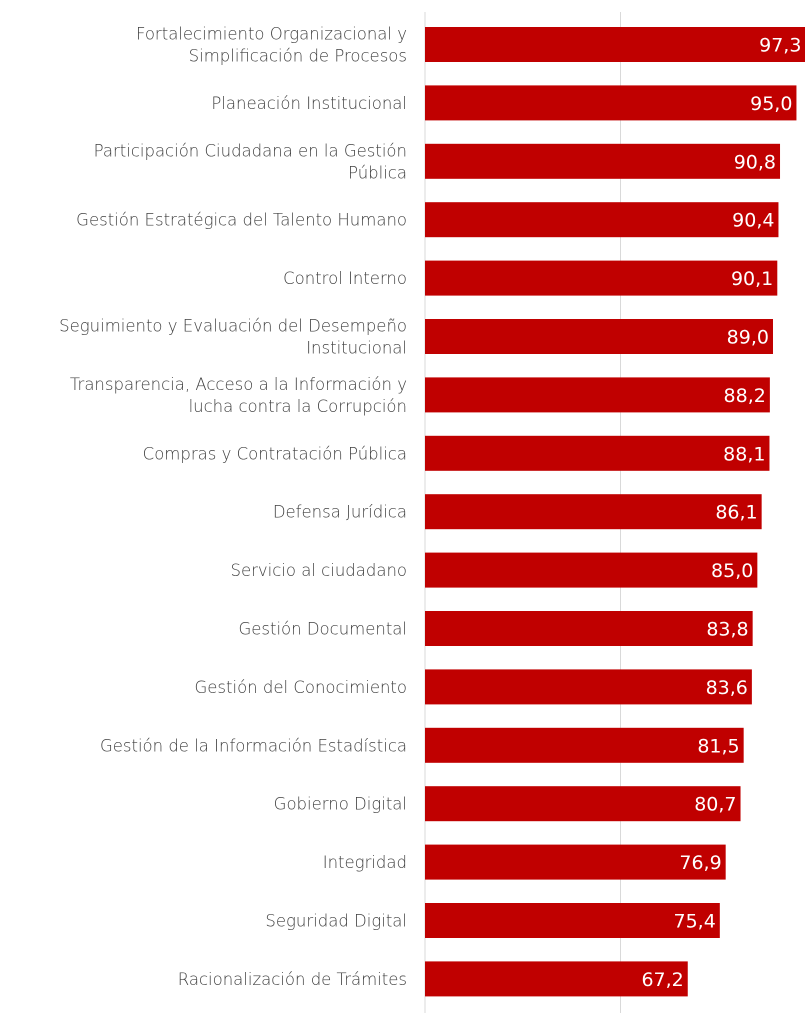 This screenshot has height=1013, width=805. What do you see at coordinates (662, 980) in the screenshot?
I see `bar-value-label: 67,2` at bounding box center [662, 980].